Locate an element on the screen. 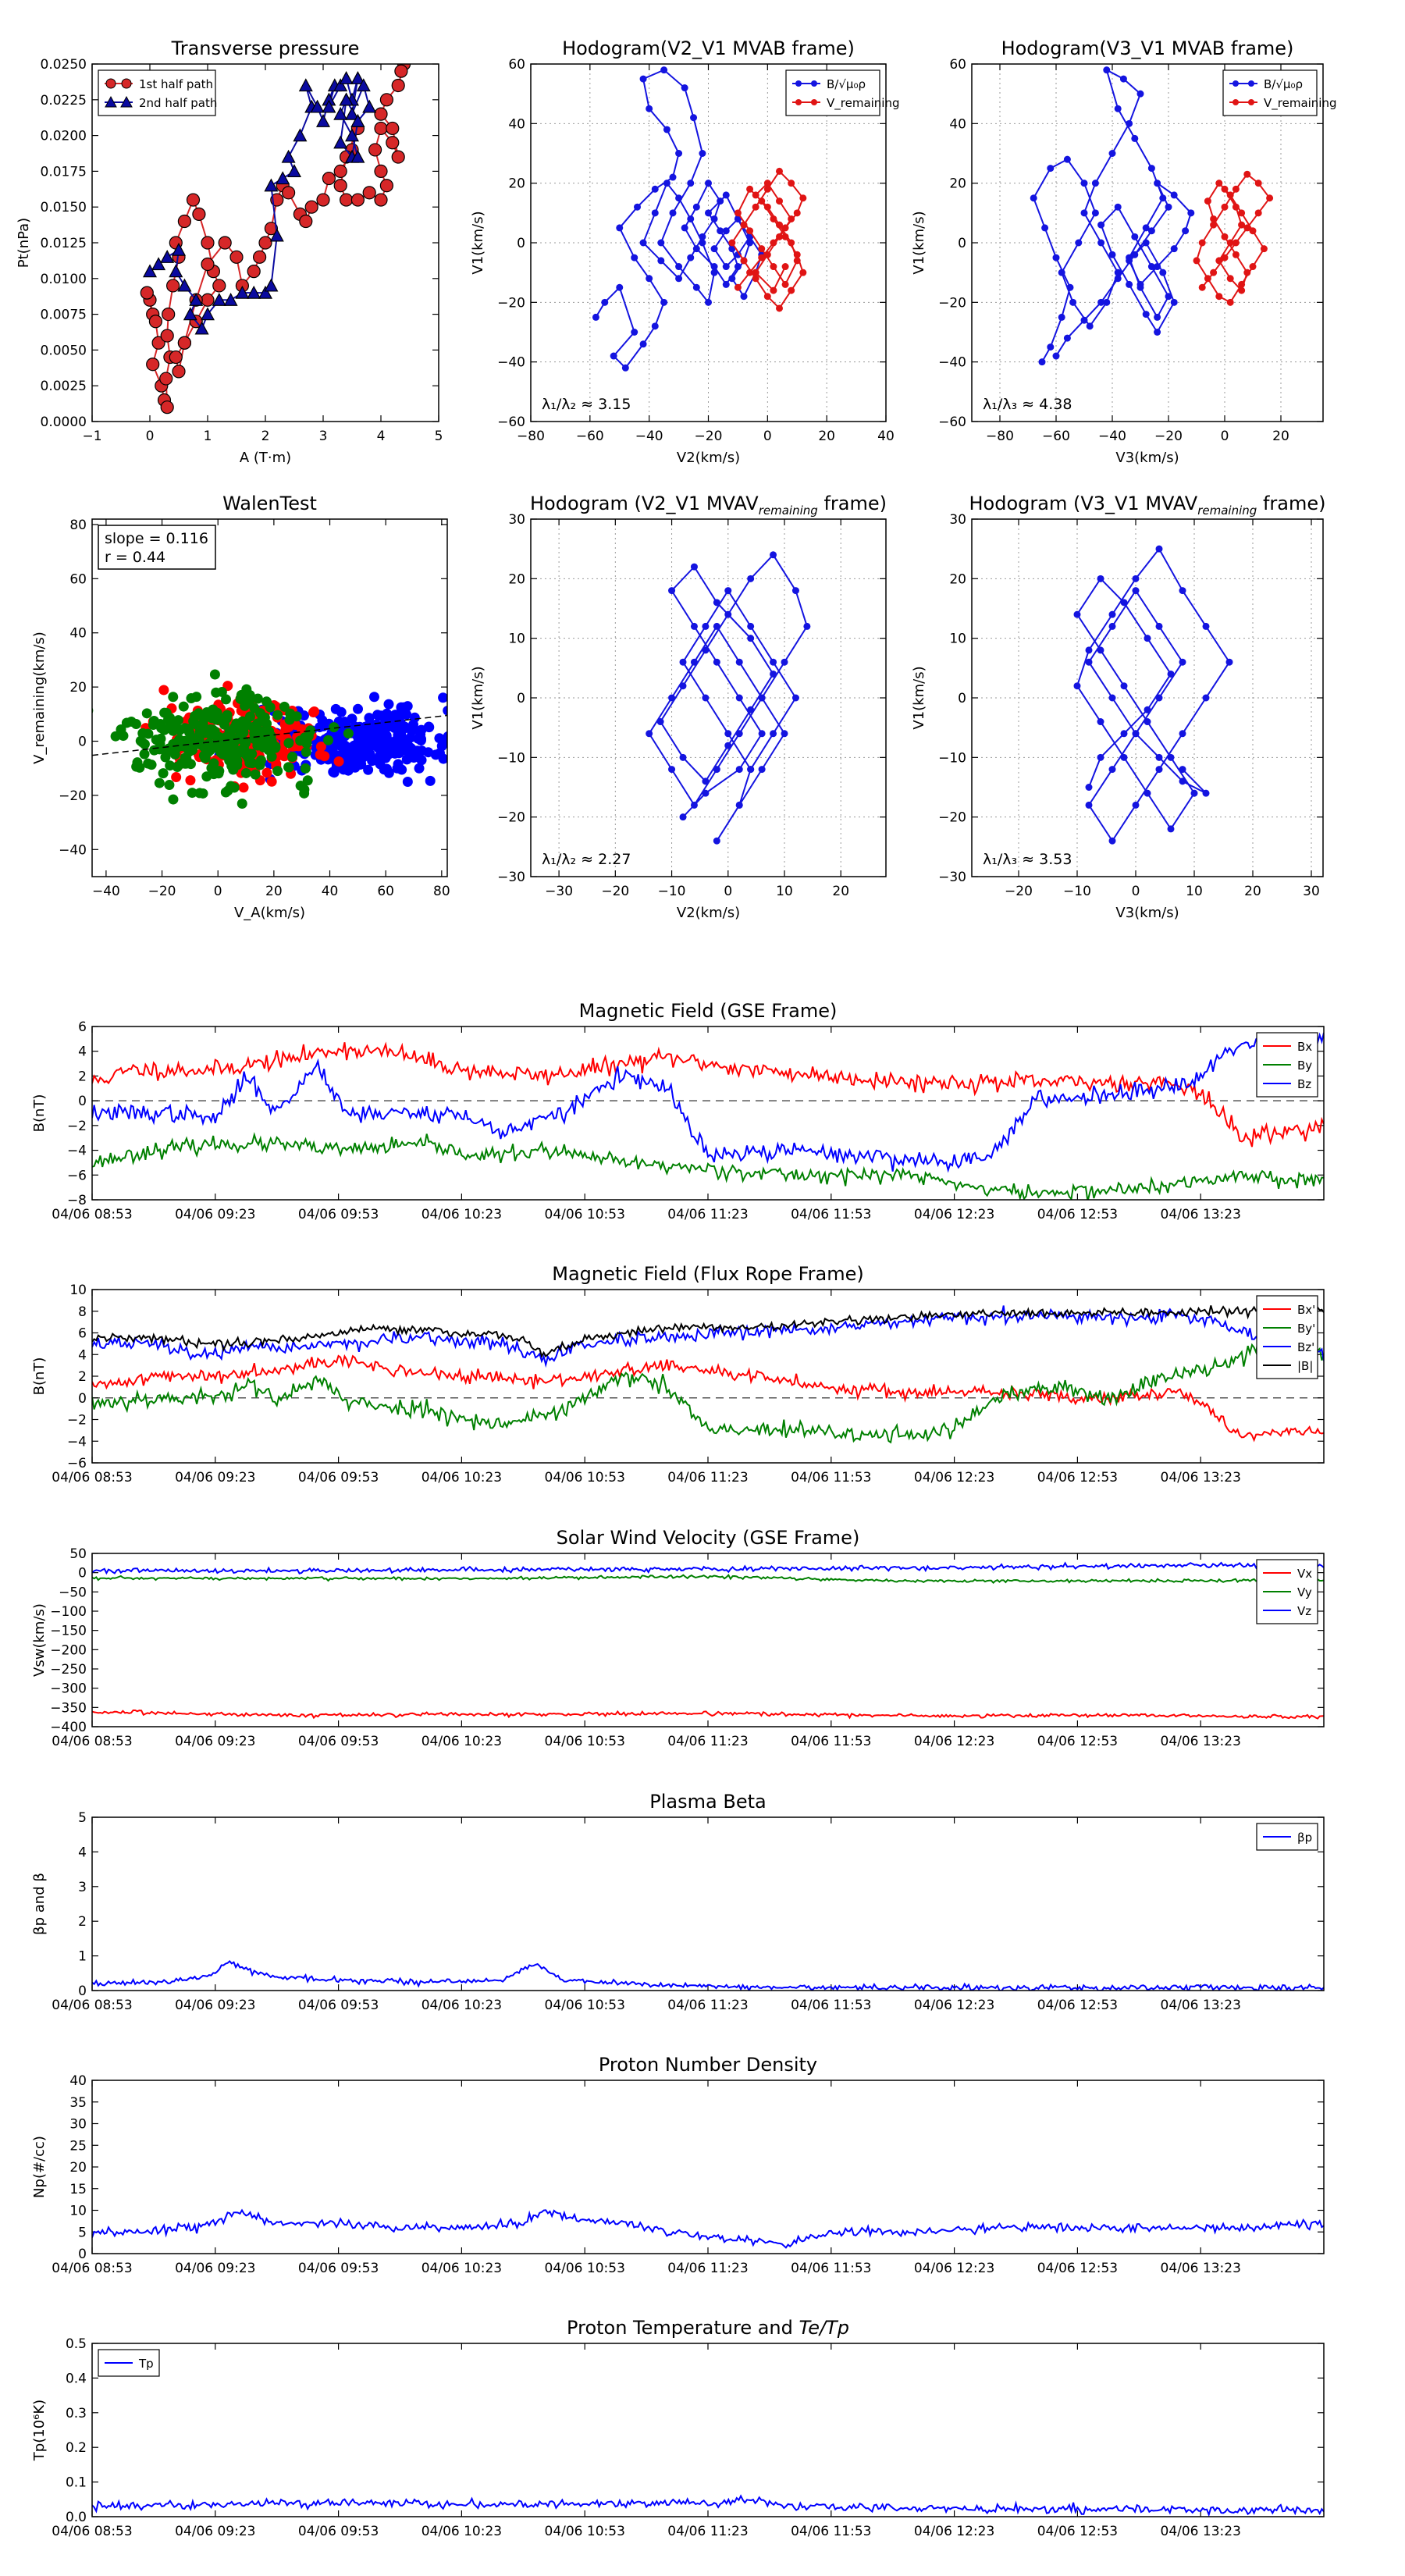  y-tick-label: 20 is located at coordinates (958, 184).